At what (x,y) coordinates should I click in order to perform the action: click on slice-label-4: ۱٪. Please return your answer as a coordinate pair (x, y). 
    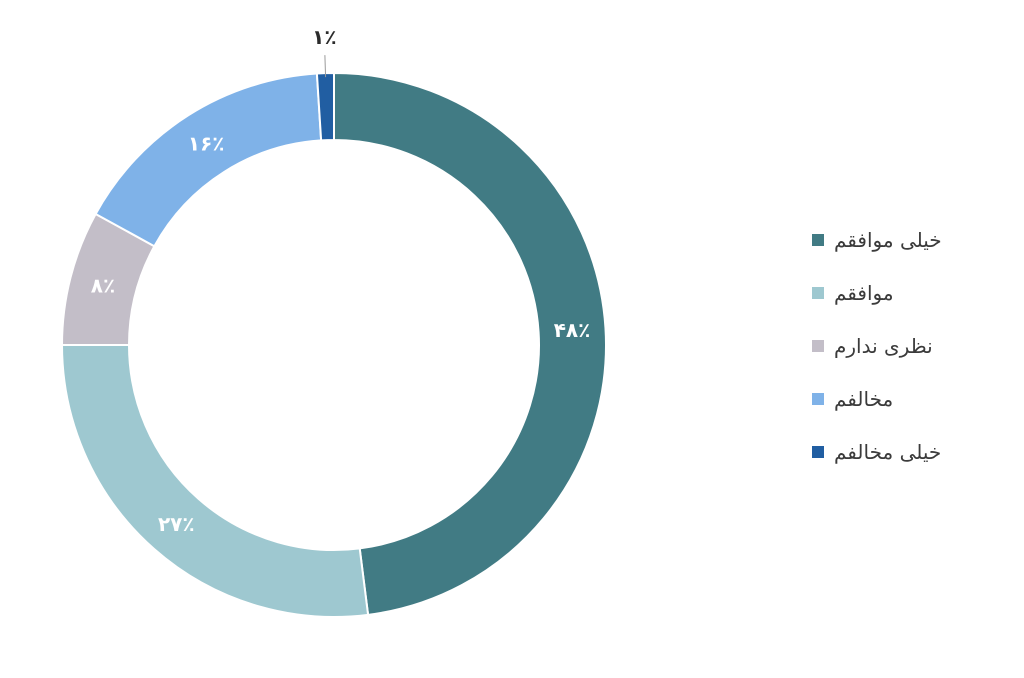
    Looking at the image, I should click on (324, 37).